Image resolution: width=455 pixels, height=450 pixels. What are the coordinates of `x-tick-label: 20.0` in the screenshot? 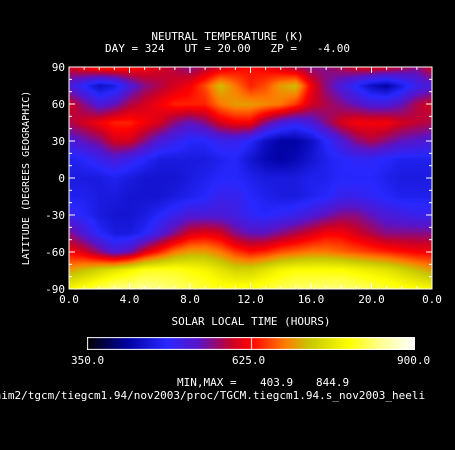 It's located at (371, 299).